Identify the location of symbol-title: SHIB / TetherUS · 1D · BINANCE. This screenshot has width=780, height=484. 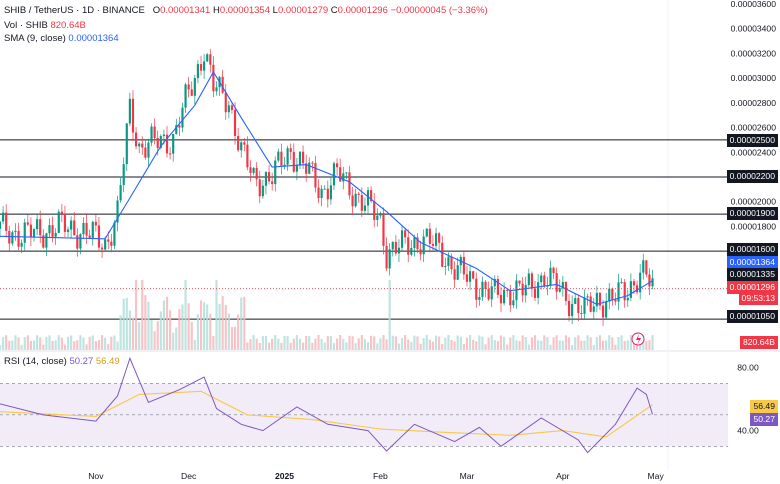
(74, 10).